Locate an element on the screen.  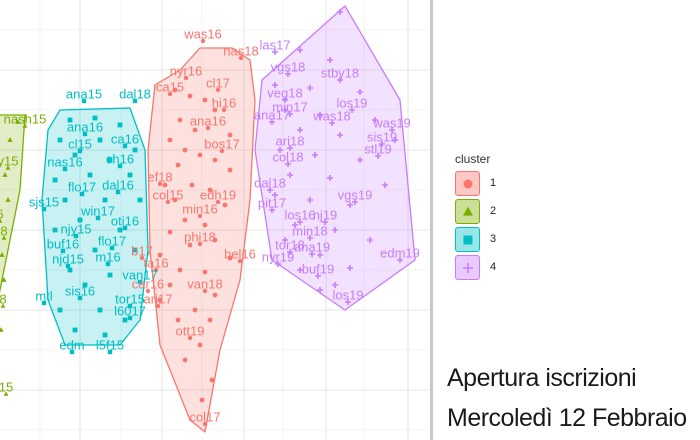
cluster-1-hull is located at coordinates (201, 240).